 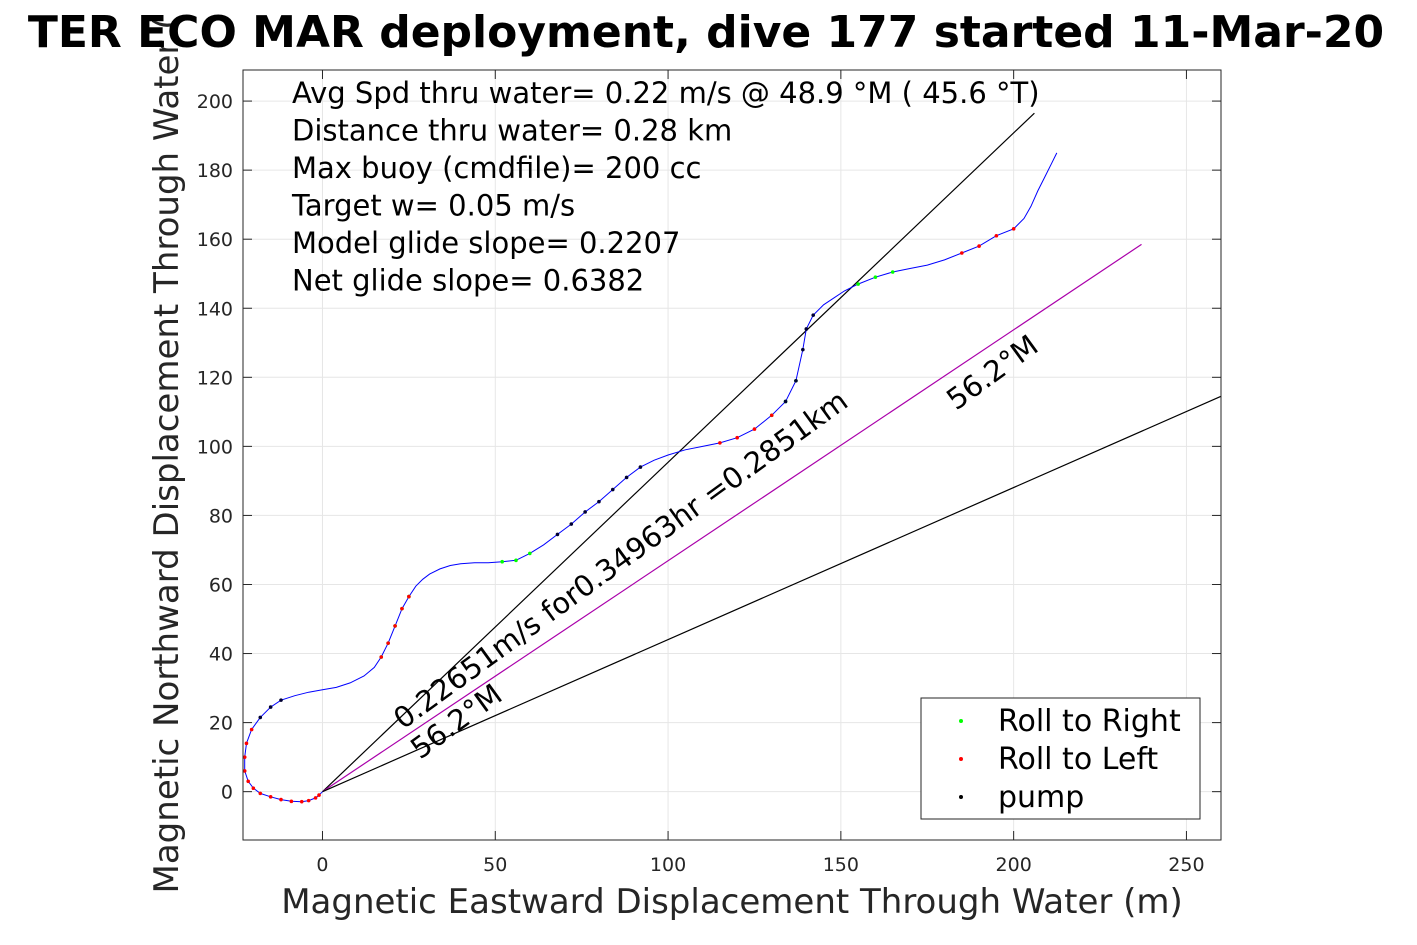 What do you see at coordinates (668, 865) in the screenshot?
I see `tick-label-x: 100` at bounding box center [668, 865].